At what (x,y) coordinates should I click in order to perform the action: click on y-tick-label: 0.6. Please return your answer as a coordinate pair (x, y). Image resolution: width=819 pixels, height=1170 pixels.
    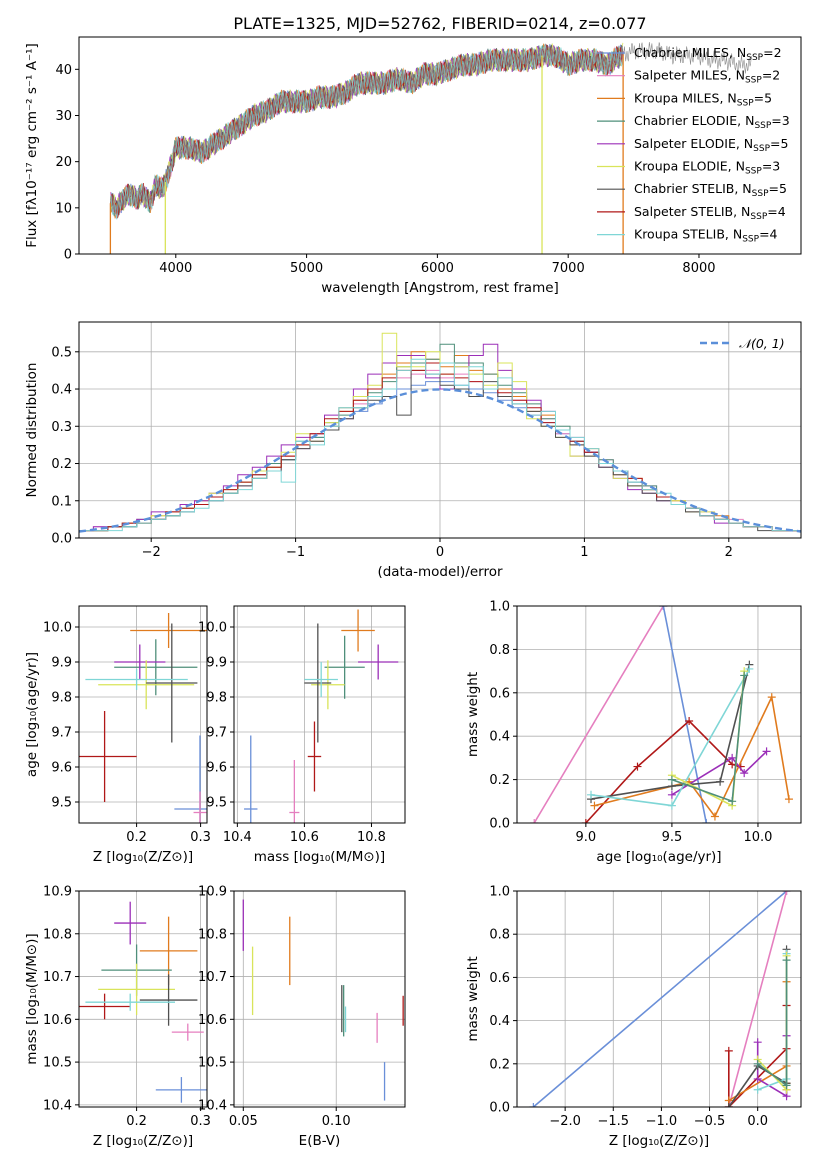
    Looking at the image, I should click on (499, 693).